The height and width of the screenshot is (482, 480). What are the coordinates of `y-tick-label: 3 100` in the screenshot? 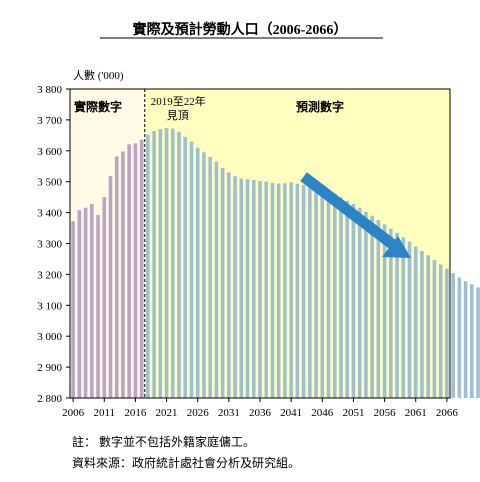 It's located at (49, 306).